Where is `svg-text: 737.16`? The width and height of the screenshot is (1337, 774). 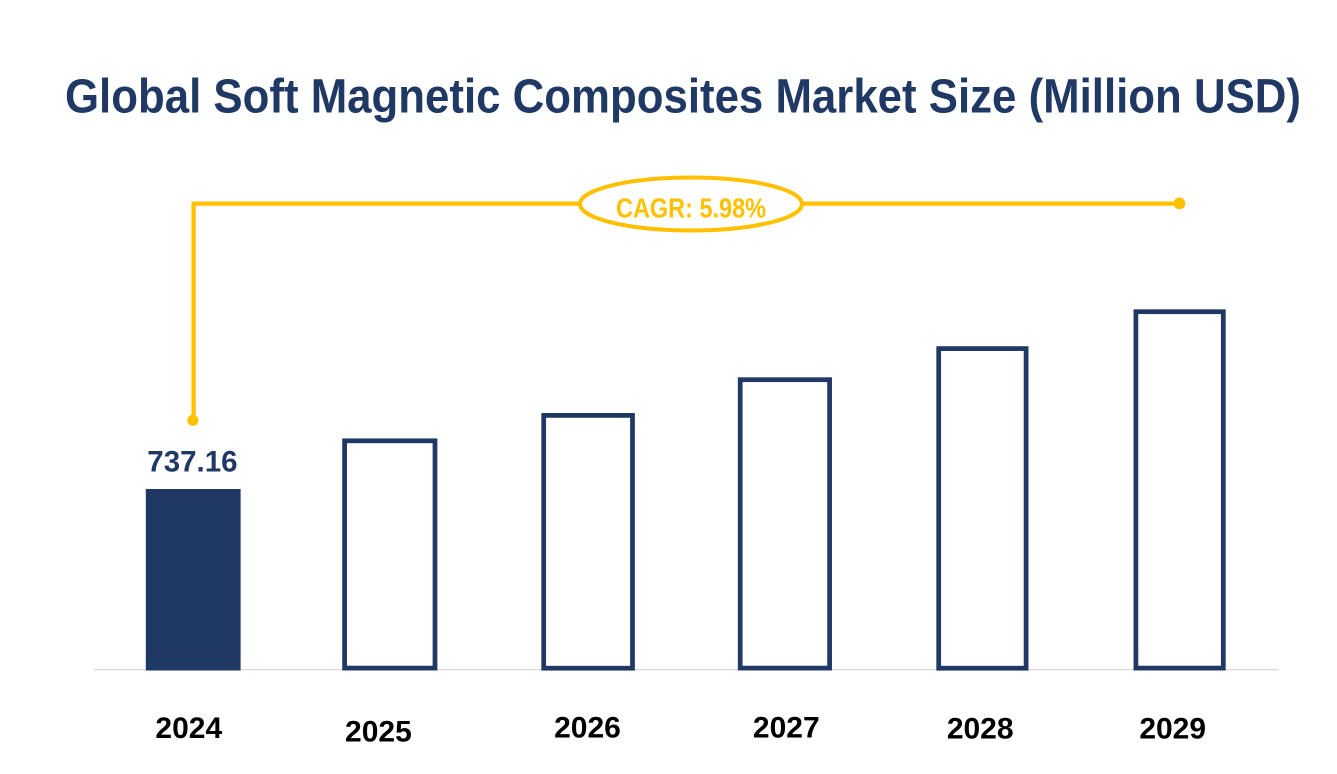
svg-text: 737.16 is located at coordinates (192, 462).